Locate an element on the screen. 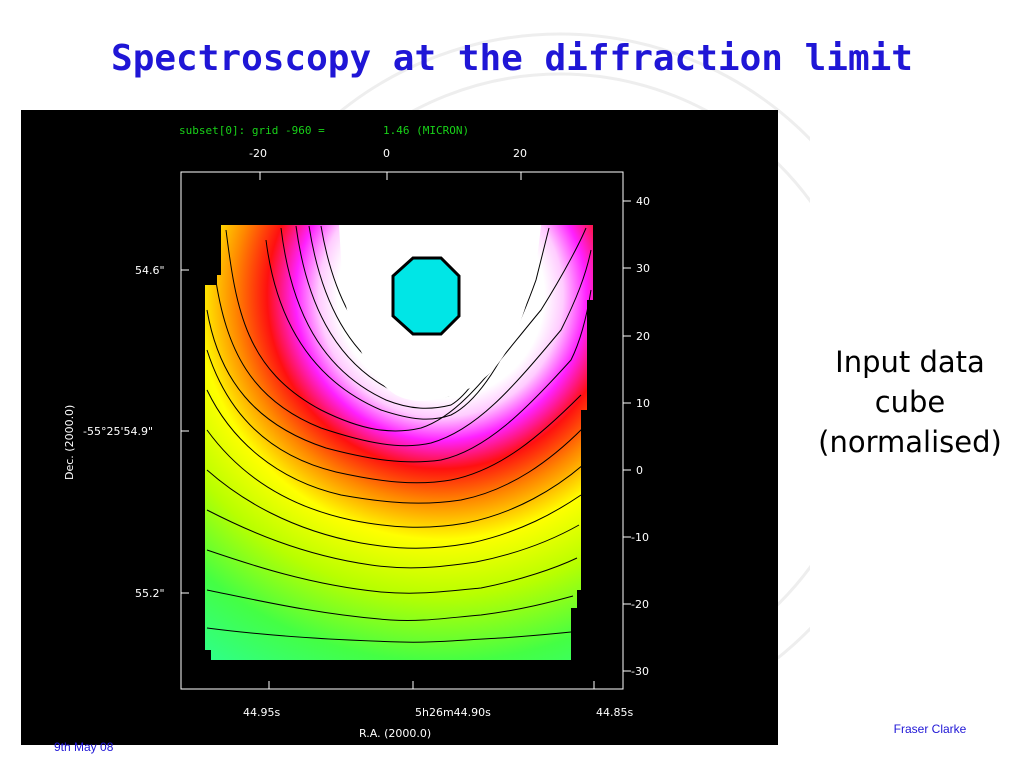 Image resolution: width=1024 pixels, height=768 pixels. caption-line: Input data is located at coordinates (910, 362).